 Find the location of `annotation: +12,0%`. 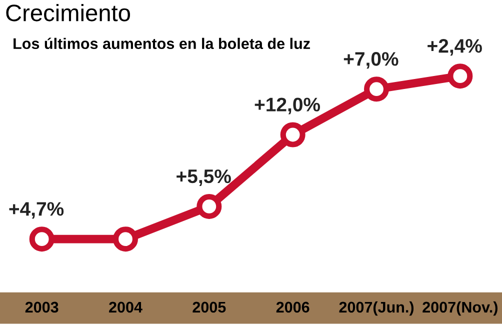

annotation: +12,0% is located at coordinates (287, 106).